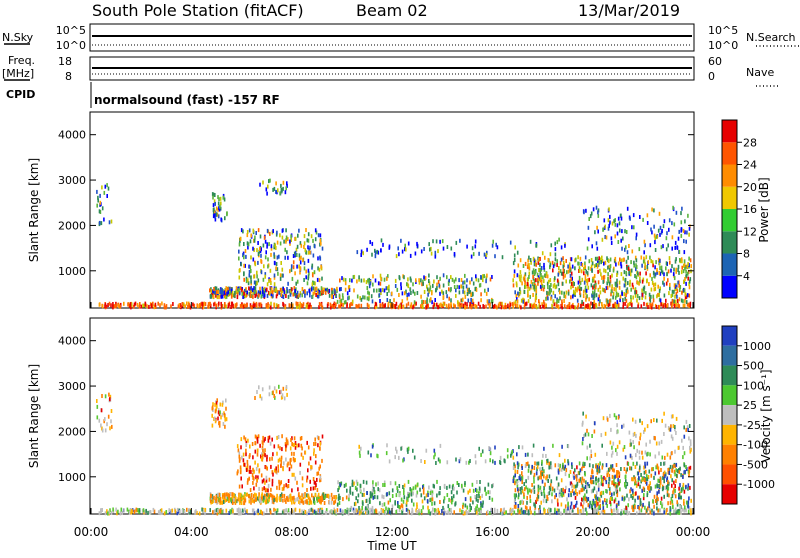 The image size is (800, 558). What do you see at coordinates (750, 231) in the screenshot?
I see `colorbar-tick-label: 12` at bounding box center [750, 231].